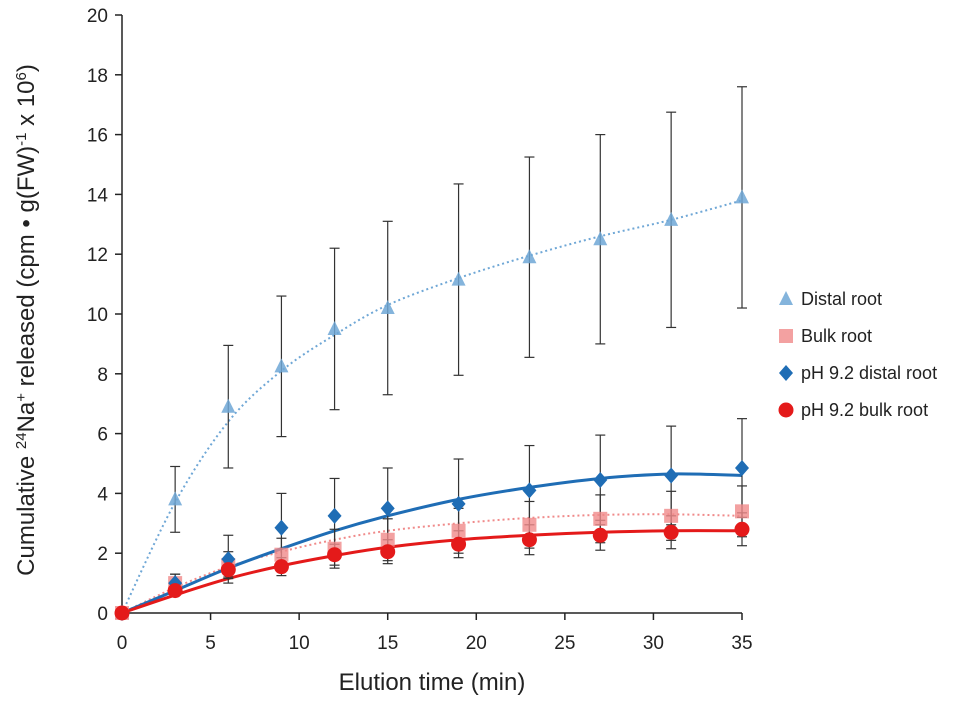 This screenshot has width=975, height=711. What do you see at coordinates (21, 76) in the screenshot?
I see `y-axis-title-superscript: 6` at bounding box center [21, 76].